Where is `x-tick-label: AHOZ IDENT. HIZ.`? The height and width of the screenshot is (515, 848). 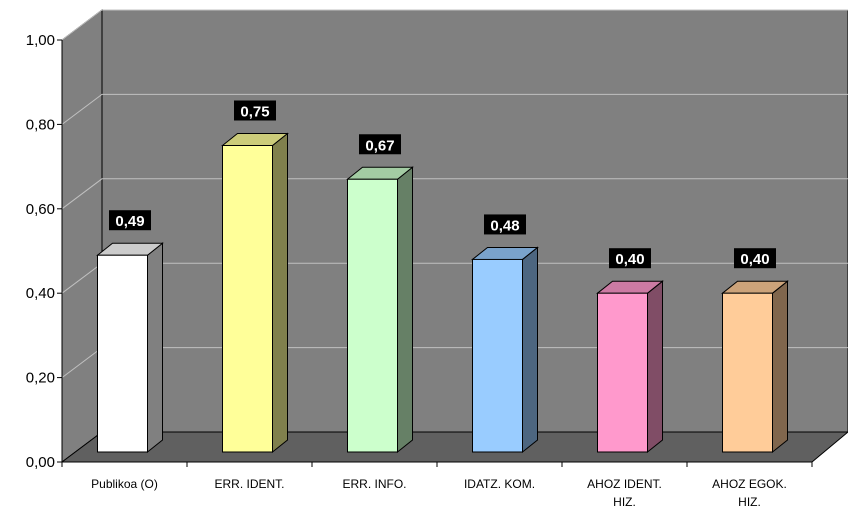 x-tick-label: AHOZ IDENT. HIZ. is located at coordinates (624, 493).